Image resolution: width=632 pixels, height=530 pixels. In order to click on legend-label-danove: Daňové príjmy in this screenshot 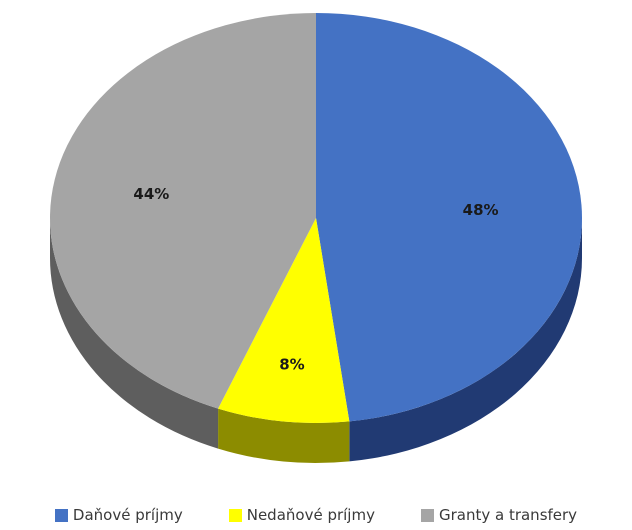, I will do `click(127, 515)`.